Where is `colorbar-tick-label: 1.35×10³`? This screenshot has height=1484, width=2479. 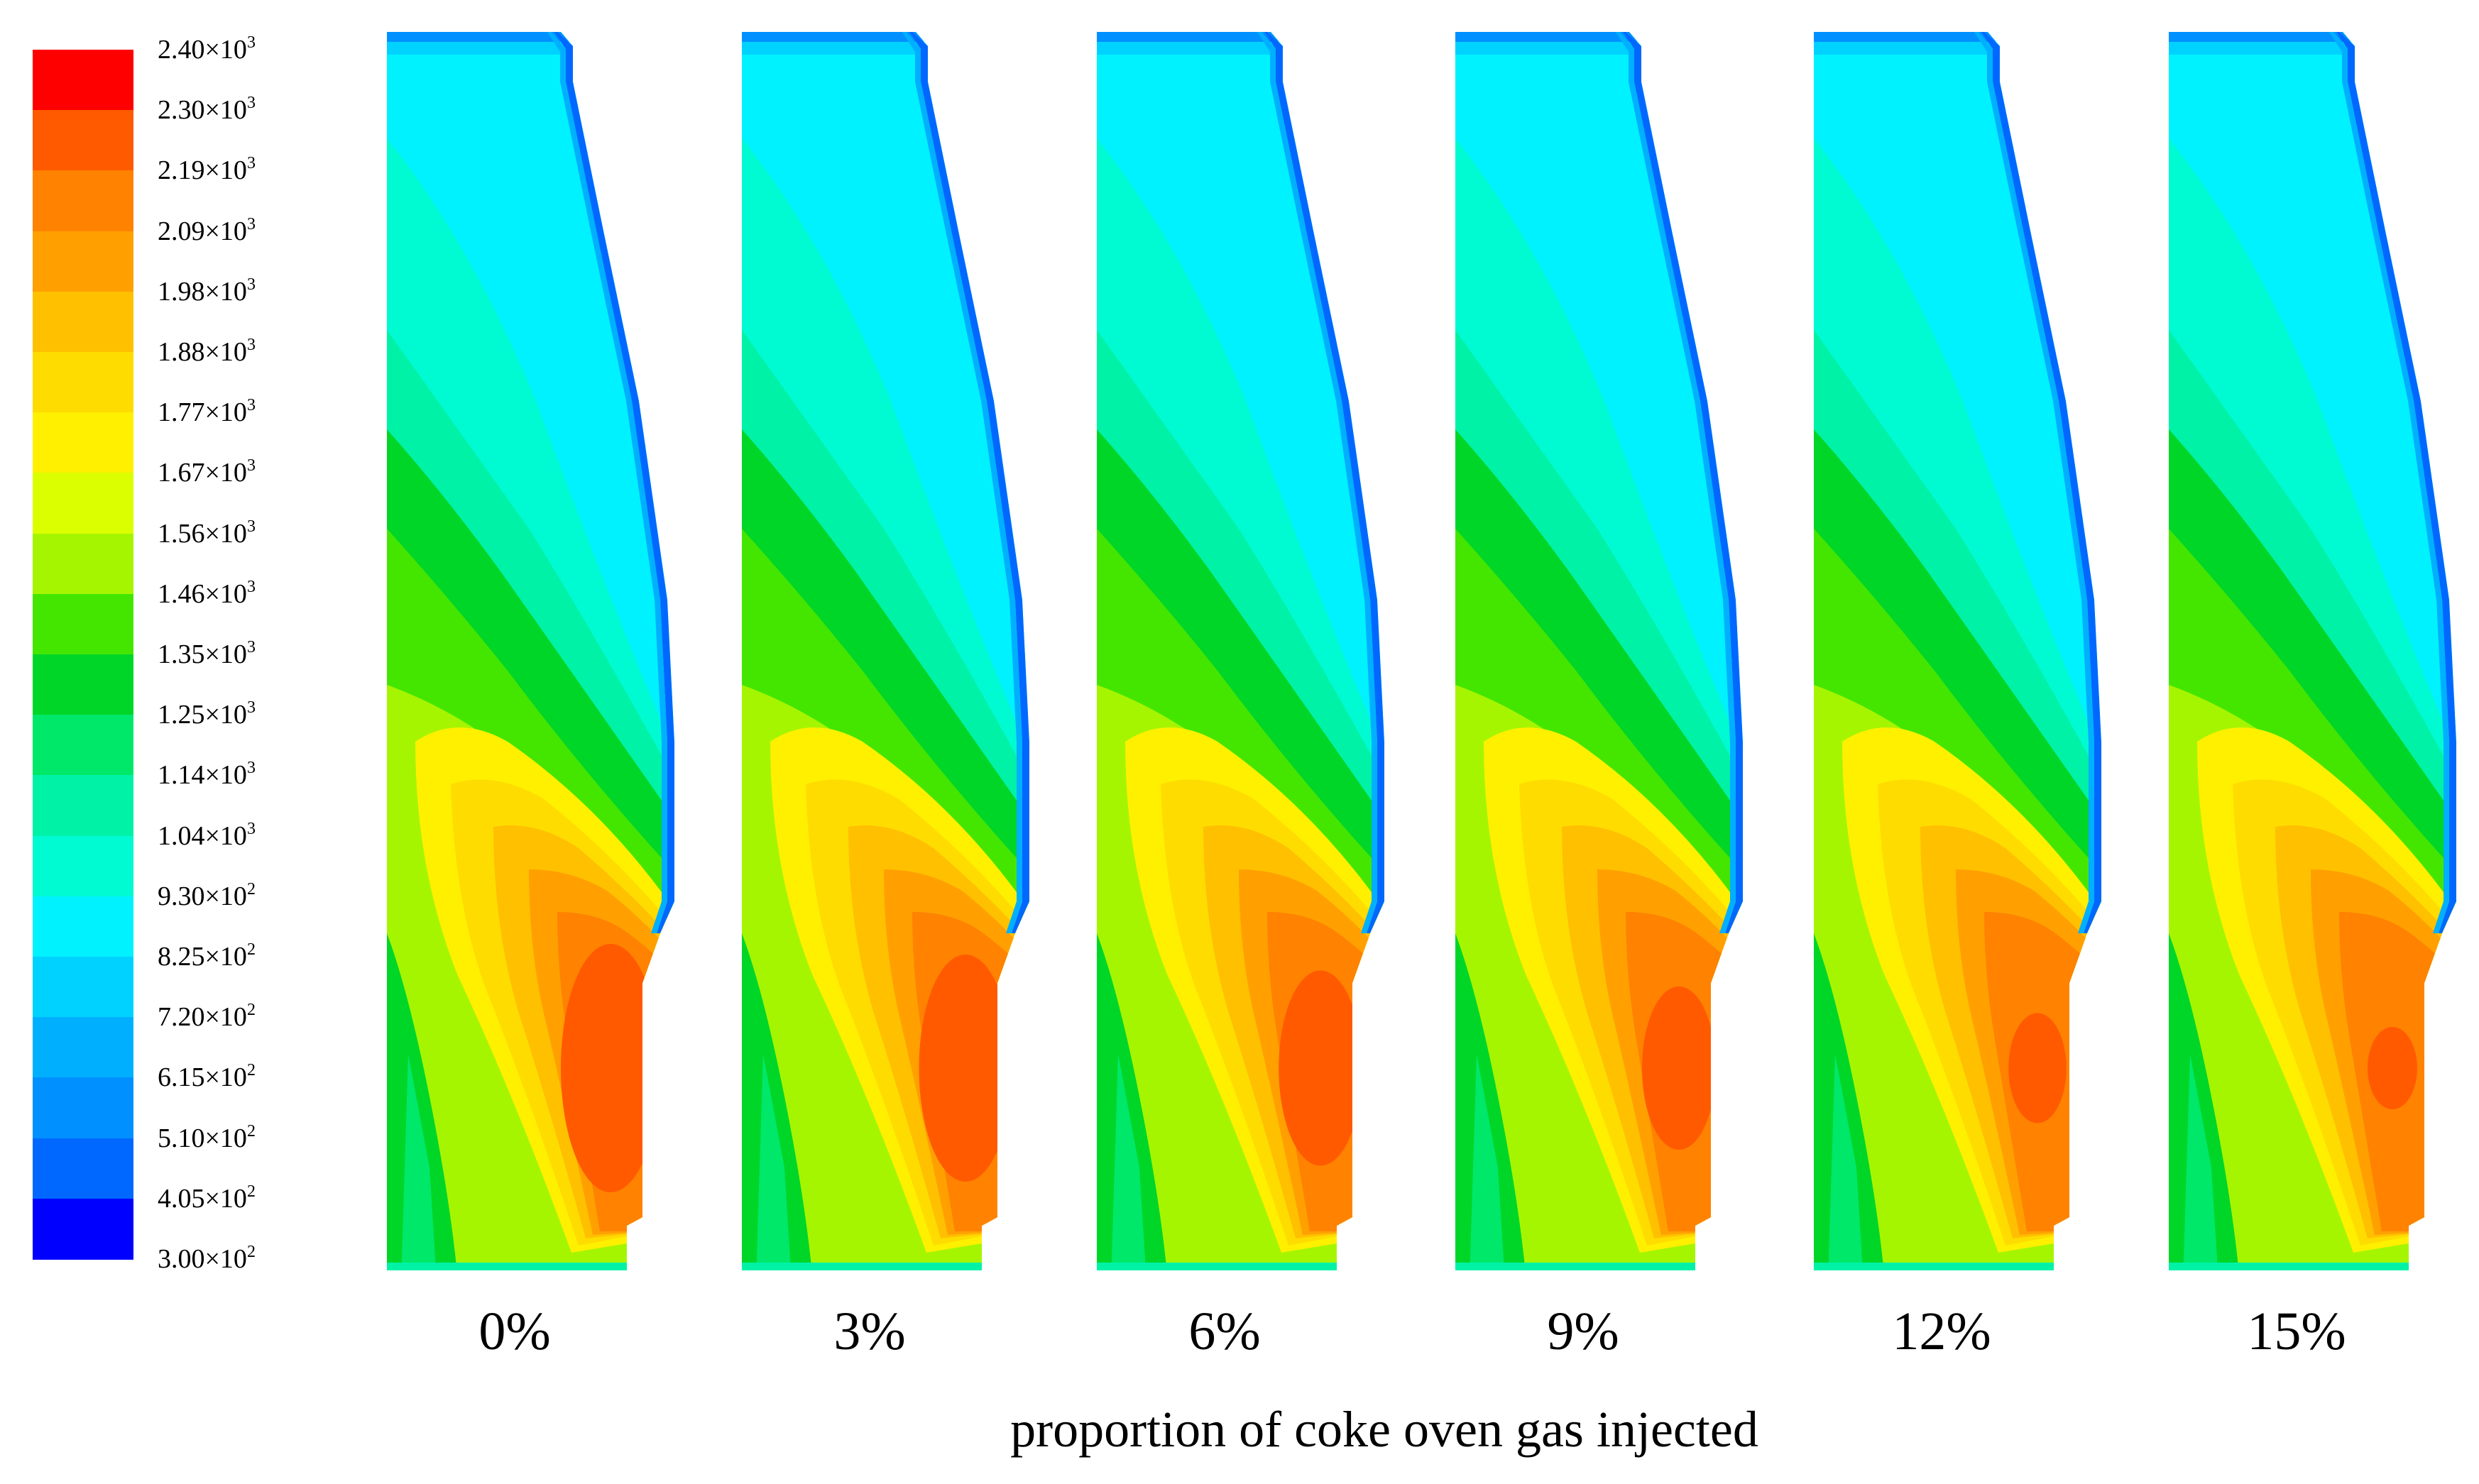
colorbar-tick-label: 1.35×10³ is located at coordinates (207, 653).